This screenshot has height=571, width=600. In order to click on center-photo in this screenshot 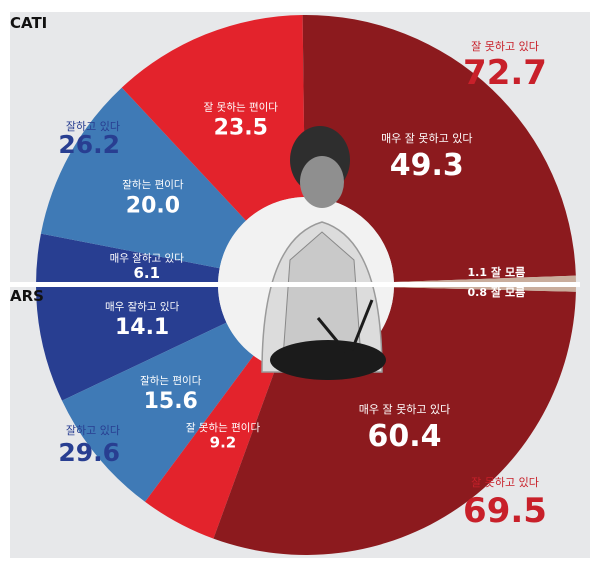, I will do `click(306, 253)`.